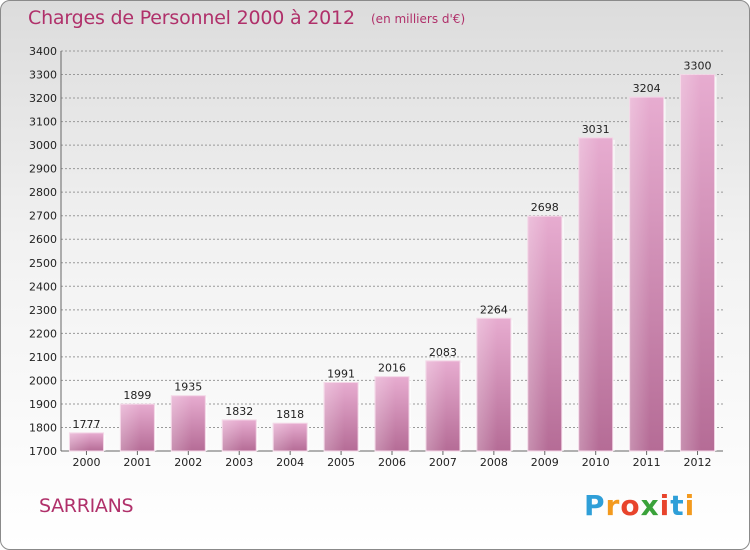 This screenshot has height=550, width=750. Describe the element at coordinates (43, 169) in the screenshot. I see `y-tick-label: 2900` at that location.